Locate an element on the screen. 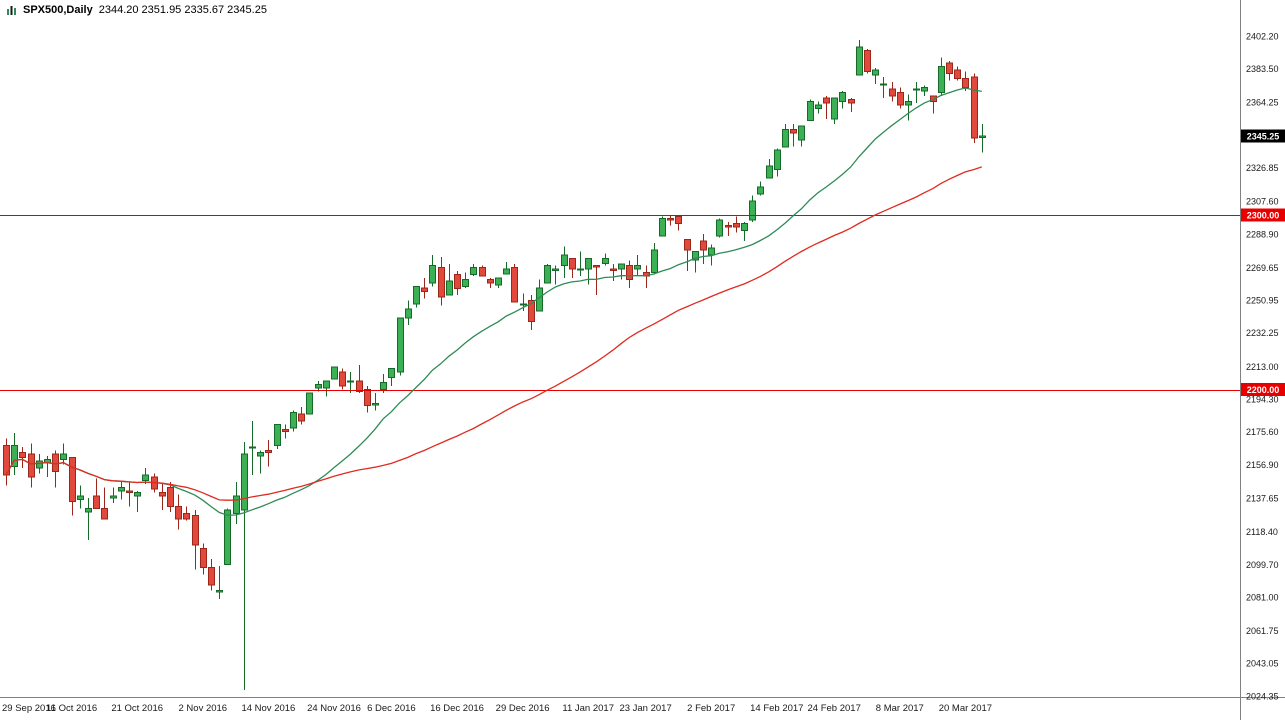 The height and width of the screenshot is (720, 1285). price-axis is located at coordinates (1263, 348).